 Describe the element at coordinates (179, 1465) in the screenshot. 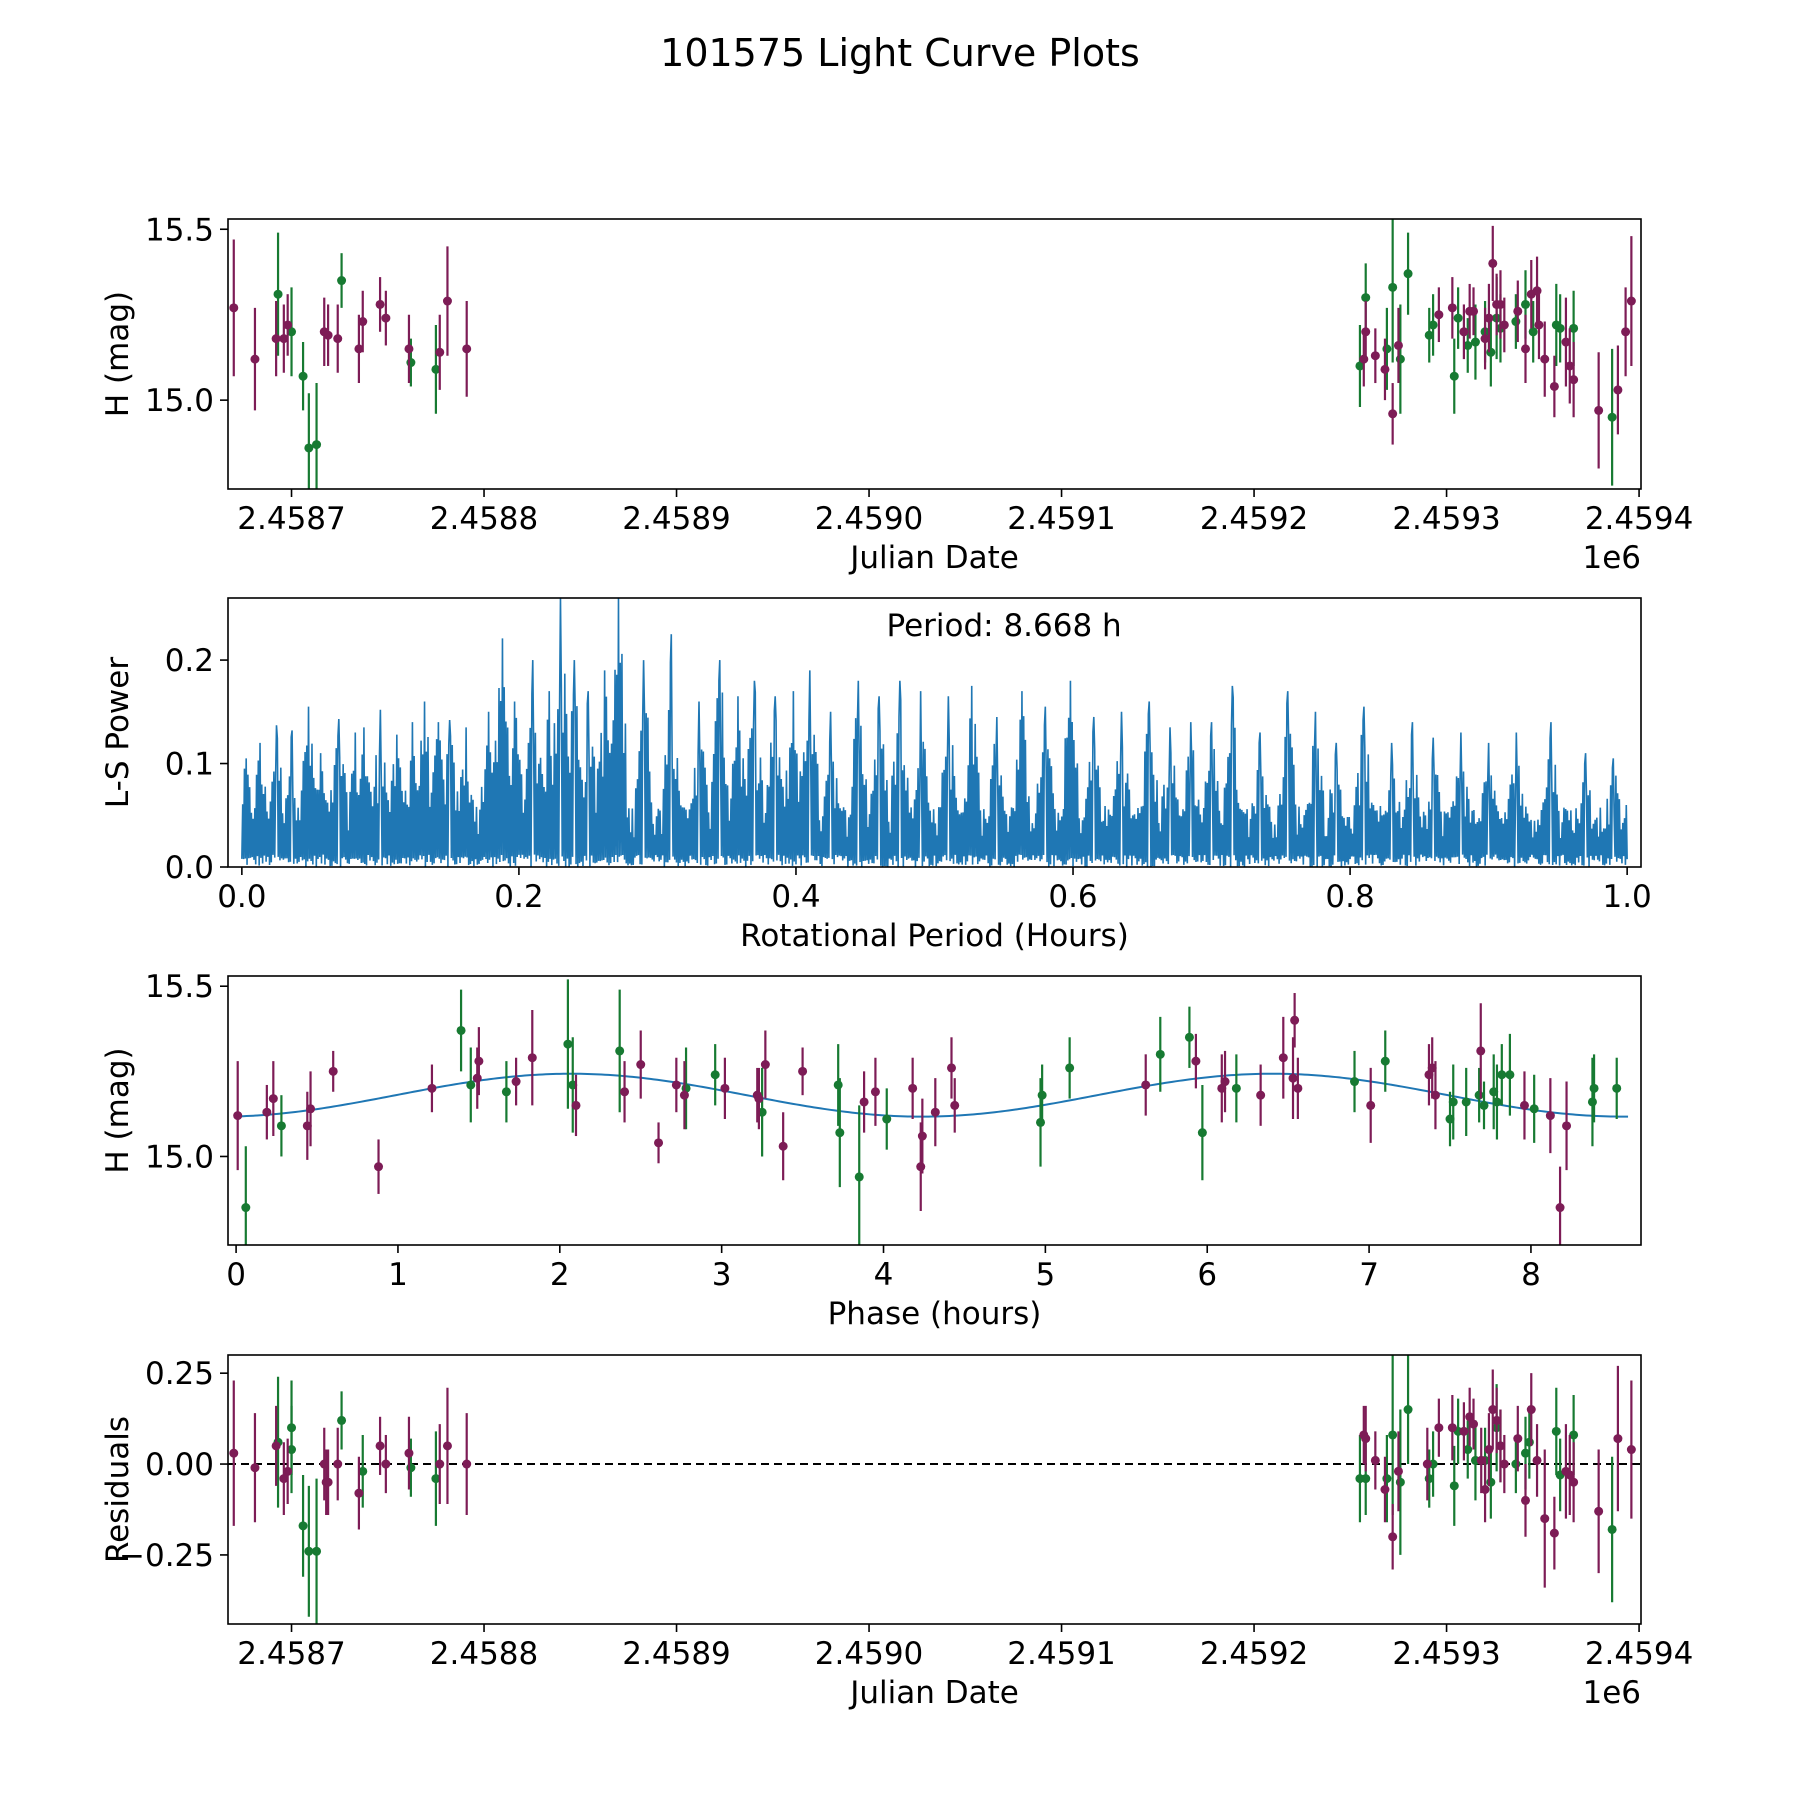

I see `y-tick-label: 0.00` at that location.